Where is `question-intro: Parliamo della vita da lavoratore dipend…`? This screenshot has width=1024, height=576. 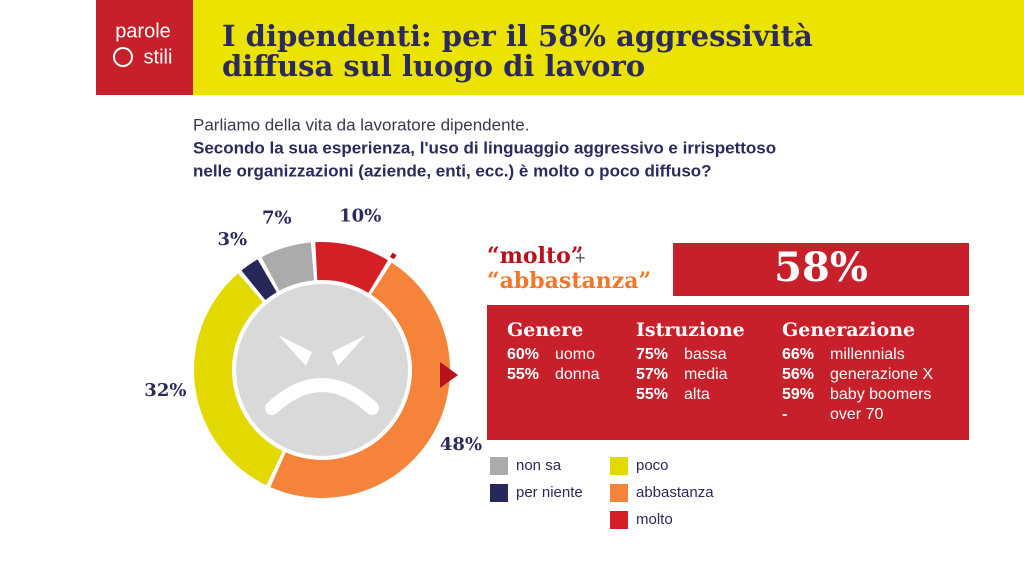
question-intro: Parliamo della vita da lavoratore dipend… is located at coordinates (361, 124).